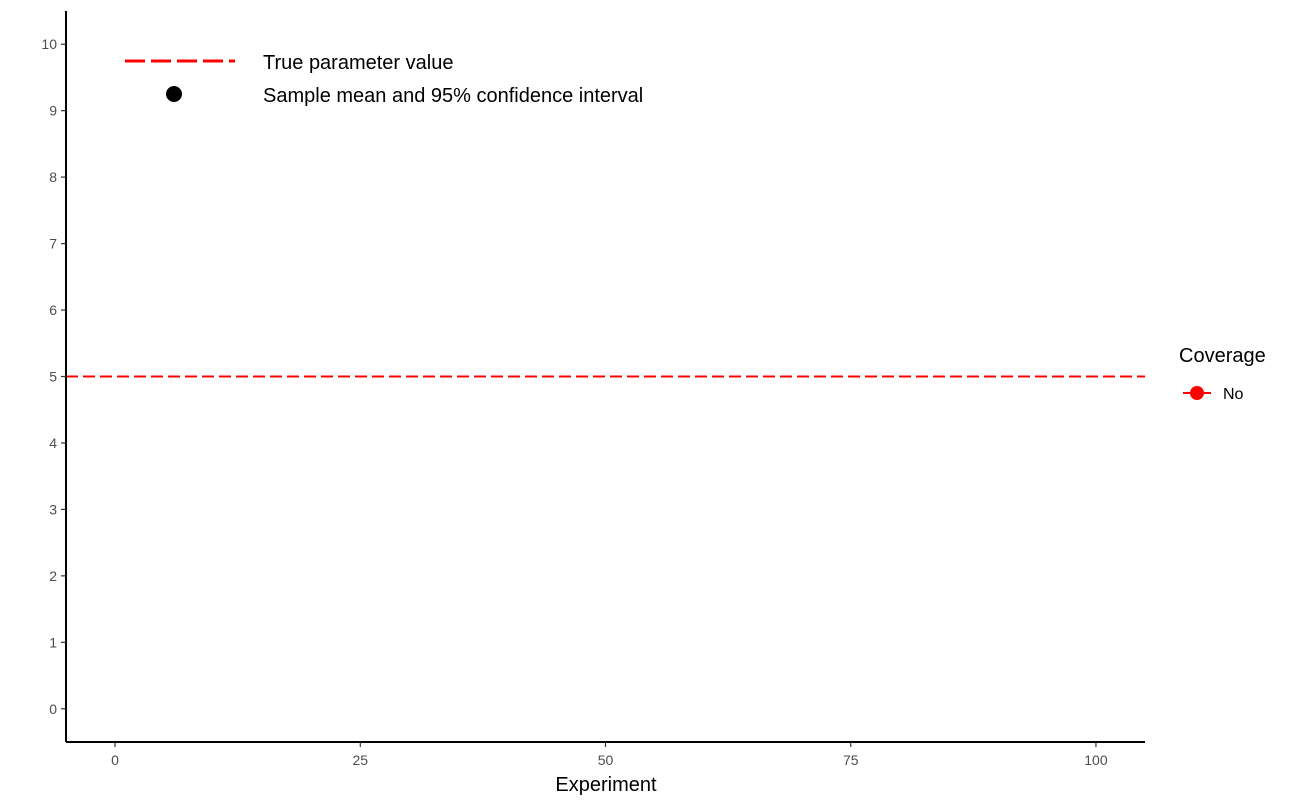  What do you see at coordinates (1222, 374) in the screenshot?
I see `coverage-legend: Coverage No` at bounding box center [1222, 374].